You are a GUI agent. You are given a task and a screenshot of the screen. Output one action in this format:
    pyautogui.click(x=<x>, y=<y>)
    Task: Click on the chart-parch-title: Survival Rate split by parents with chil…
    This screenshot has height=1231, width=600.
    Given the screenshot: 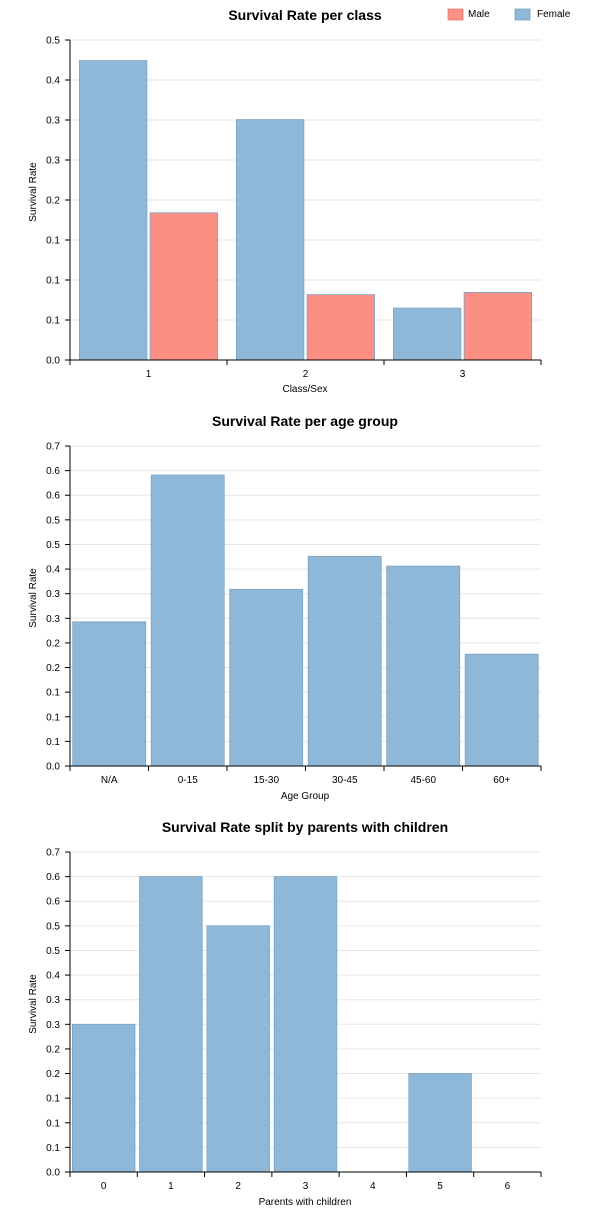 What is the action you would take?
    pyautogui.click(x=305, y=827)
    